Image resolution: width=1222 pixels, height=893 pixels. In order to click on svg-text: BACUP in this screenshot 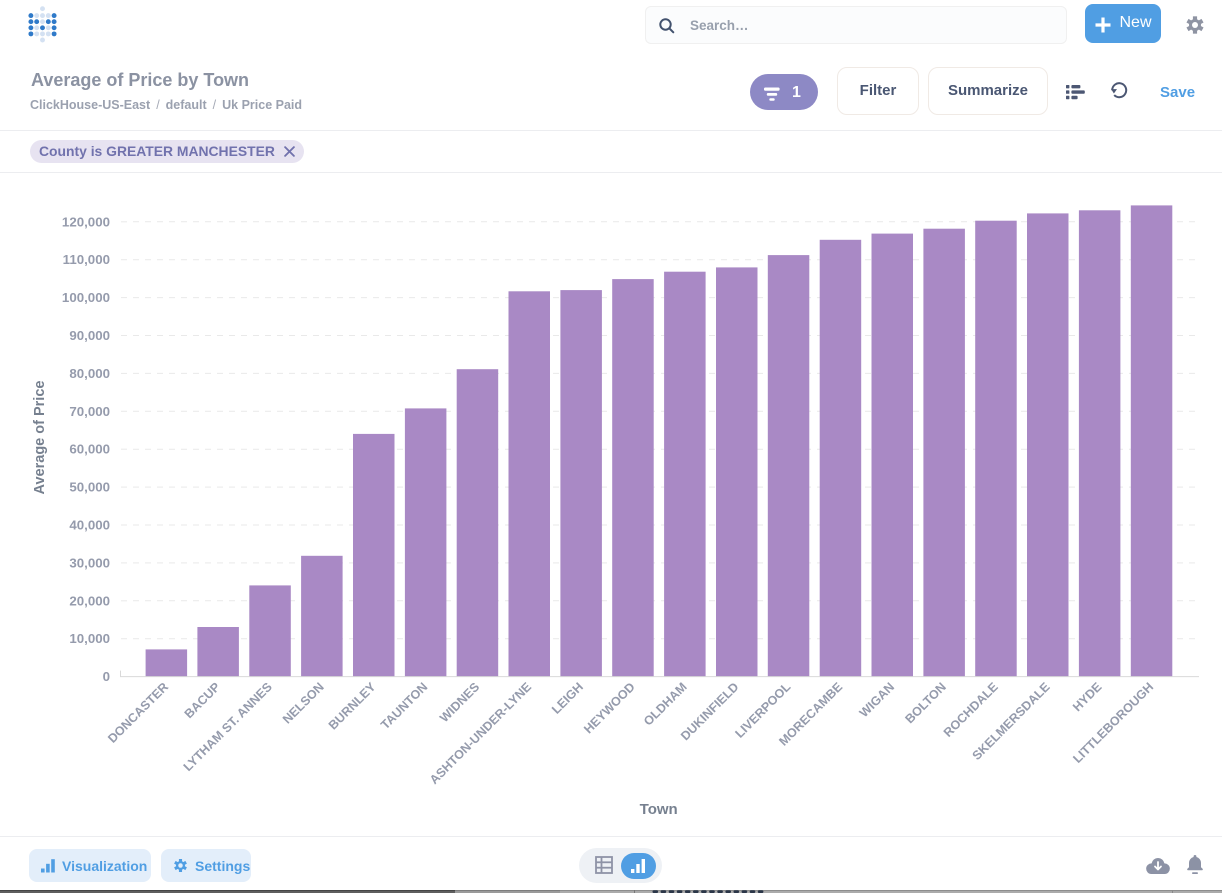, I will do `click(202, 700)`.